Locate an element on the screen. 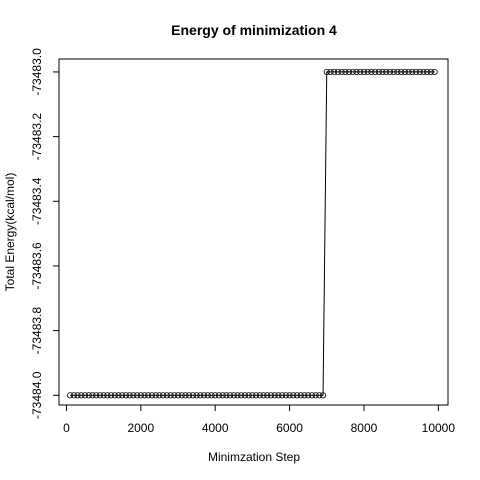 The height and width of the screenshot is (480, 480). y-tick-label: -73483.2 is located at coordinates (37, 137).